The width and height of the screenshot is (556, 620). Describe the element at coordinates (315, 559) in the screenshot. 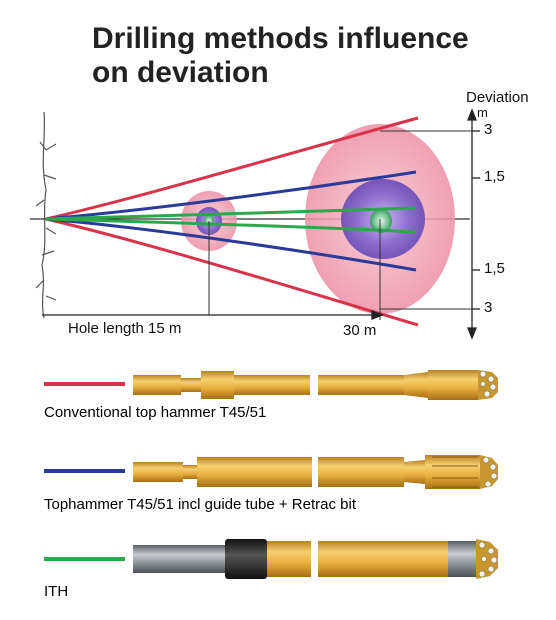

I see `drill-string-ith` at that location.